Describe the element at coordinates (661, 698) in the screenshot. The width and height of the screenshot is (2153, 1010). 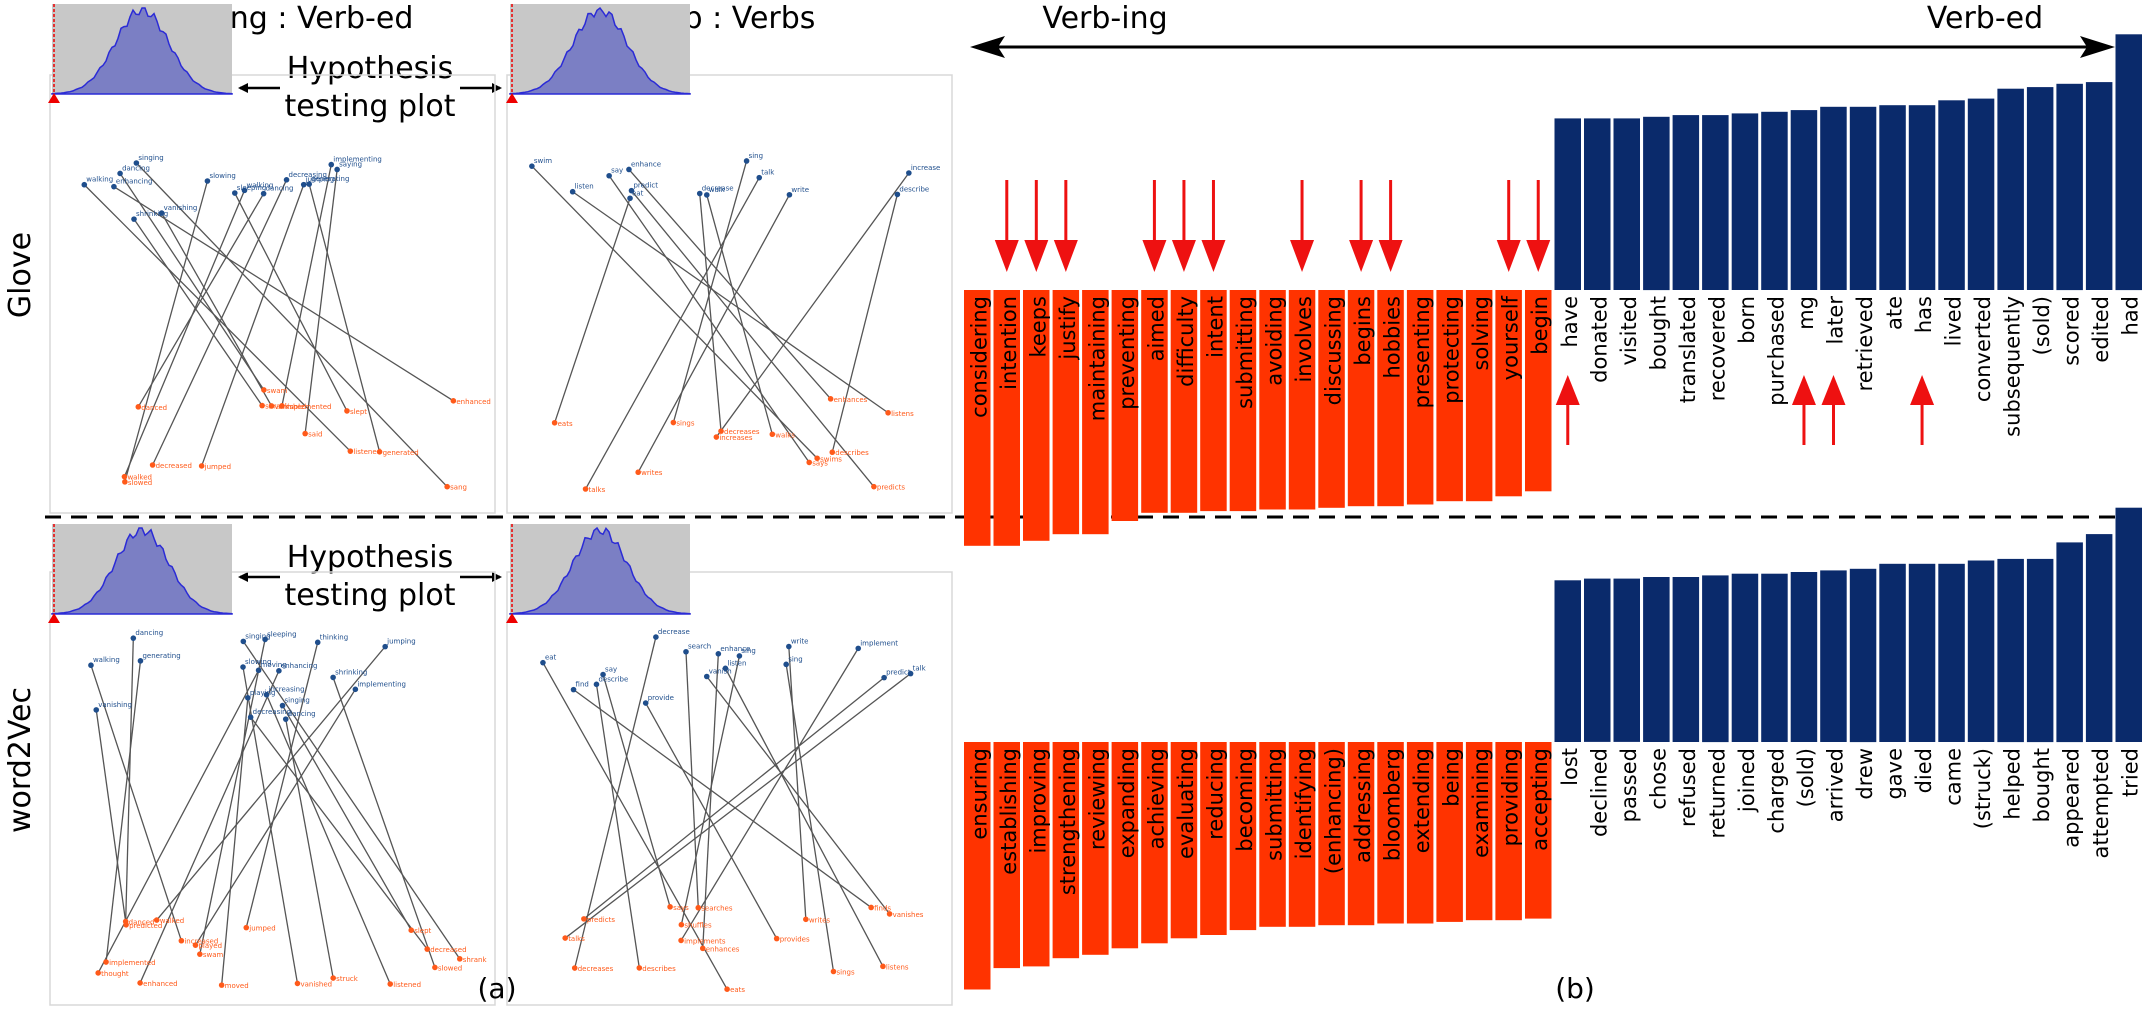
I see `word-label-top: provide` at that location.